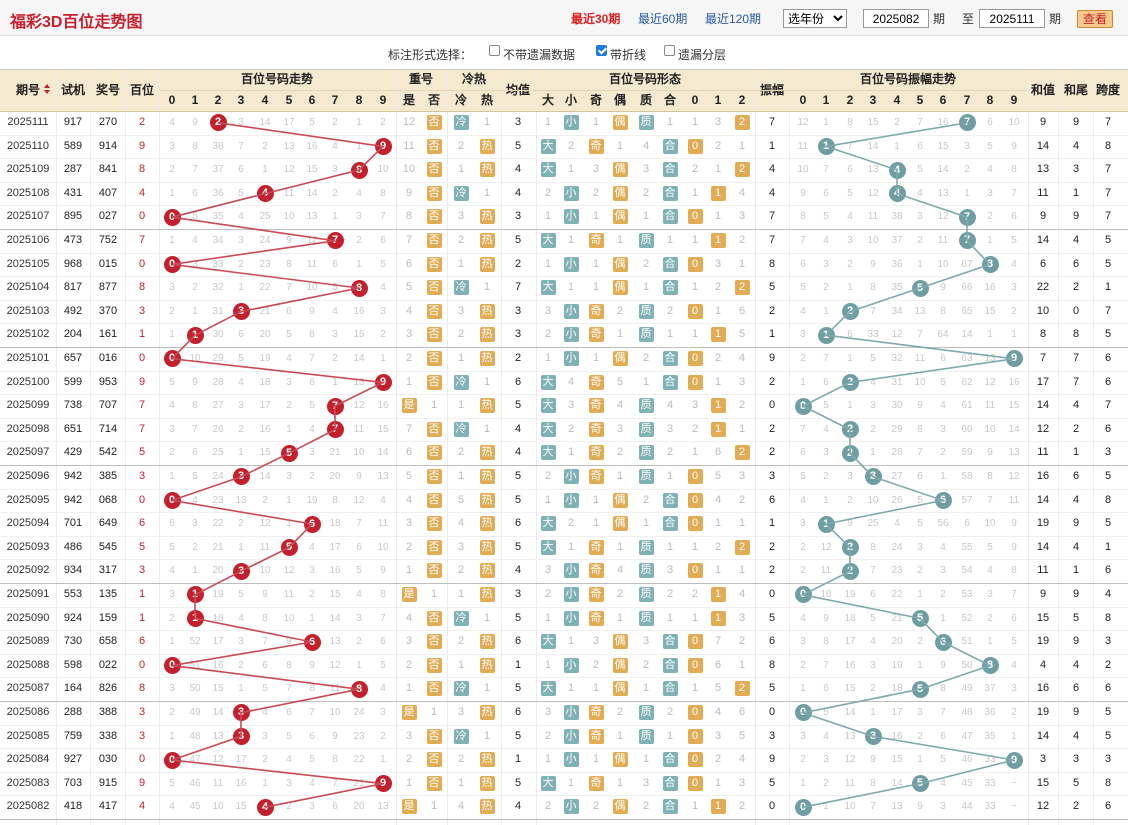  What do you see at coordinates (73, 240) in the screenshot?
I see `trial-cell: 473` at bounding box center [73, 240].